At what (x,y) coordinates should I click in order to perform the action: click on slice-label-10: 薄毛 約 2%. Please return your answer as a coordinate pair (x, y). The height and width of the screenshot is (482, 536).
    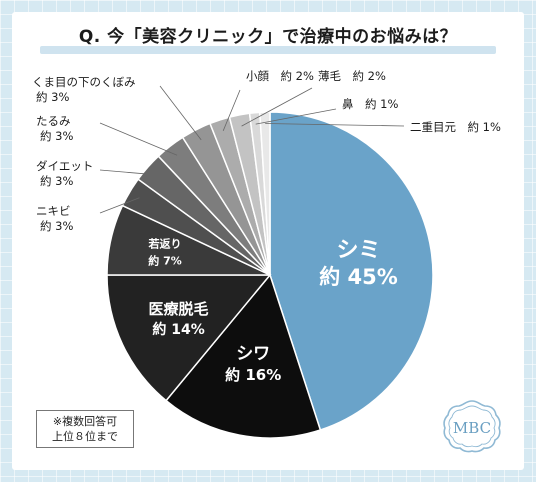
    Looking at the image, I should click on (352, 76).